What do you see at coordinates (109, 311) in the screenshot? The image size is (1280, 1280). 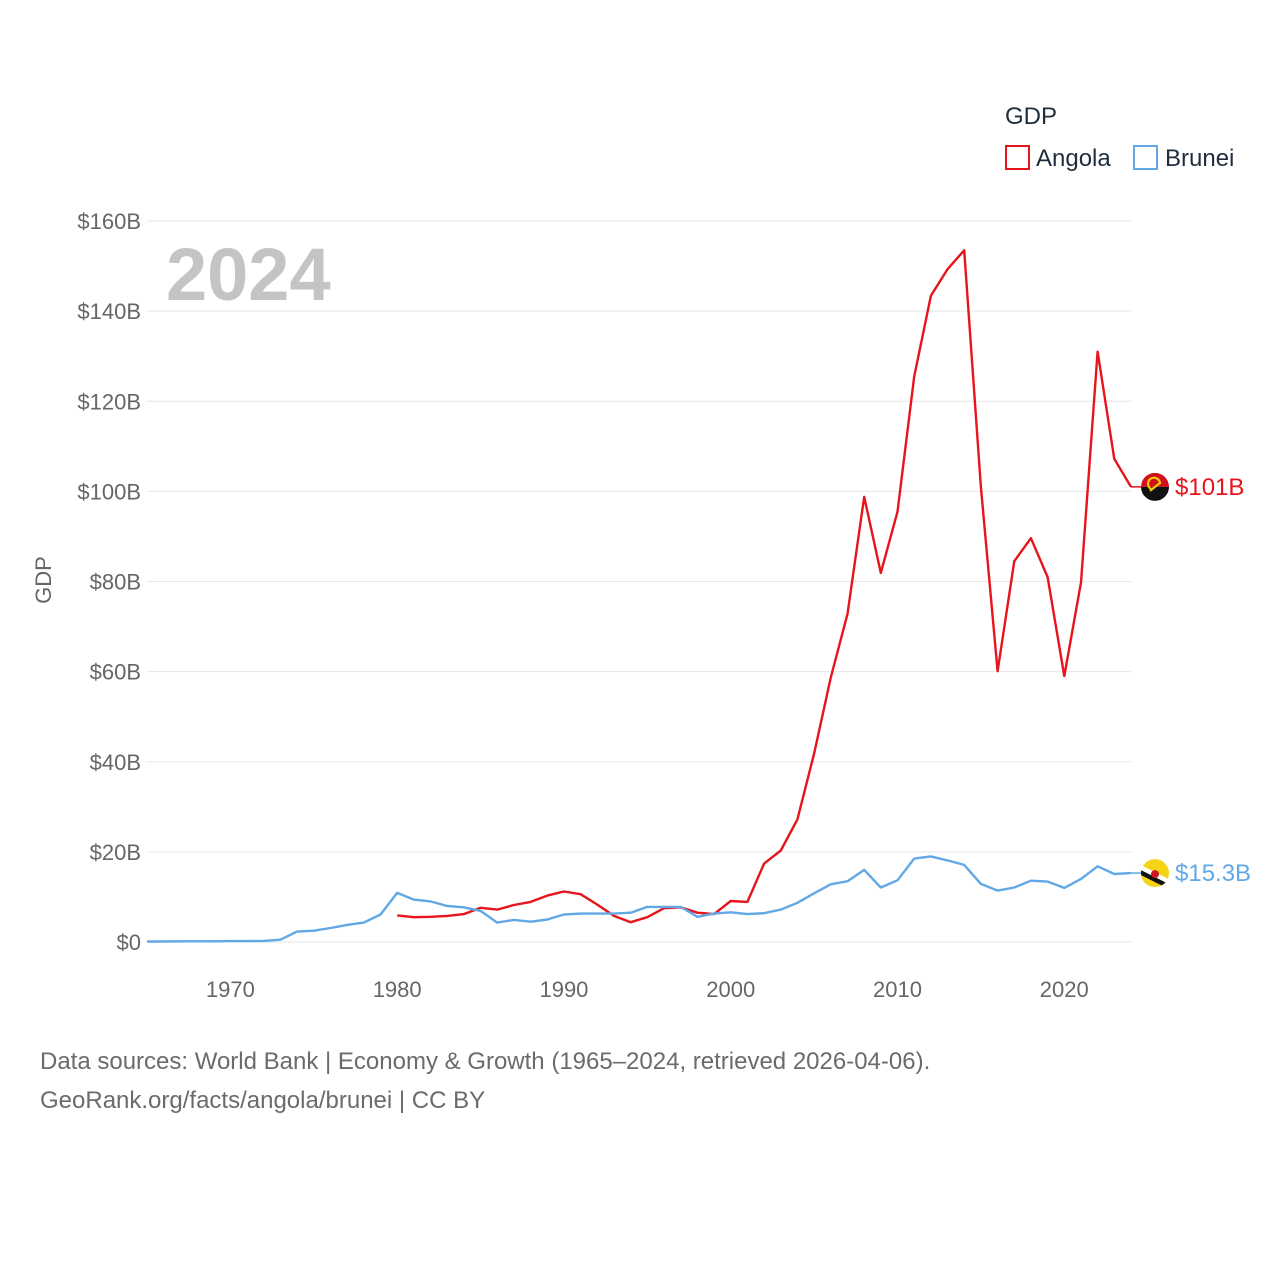 I see `y-tick-label: $140B` at bounding box center [109, 311].